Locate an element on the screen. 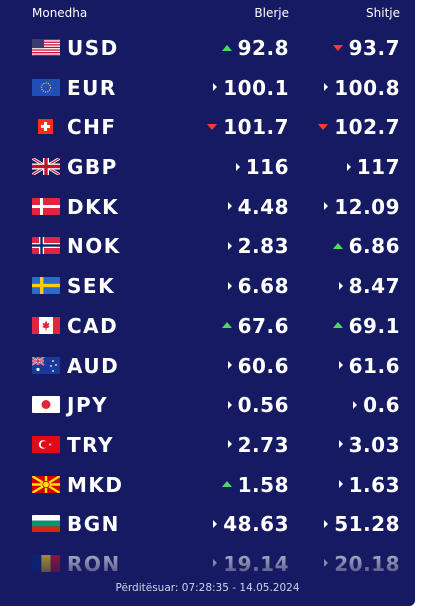 The height and width of the screenshot is (606, 431). rate-row-gbp: GBP 116 117 is located at coordinates (207, 168).